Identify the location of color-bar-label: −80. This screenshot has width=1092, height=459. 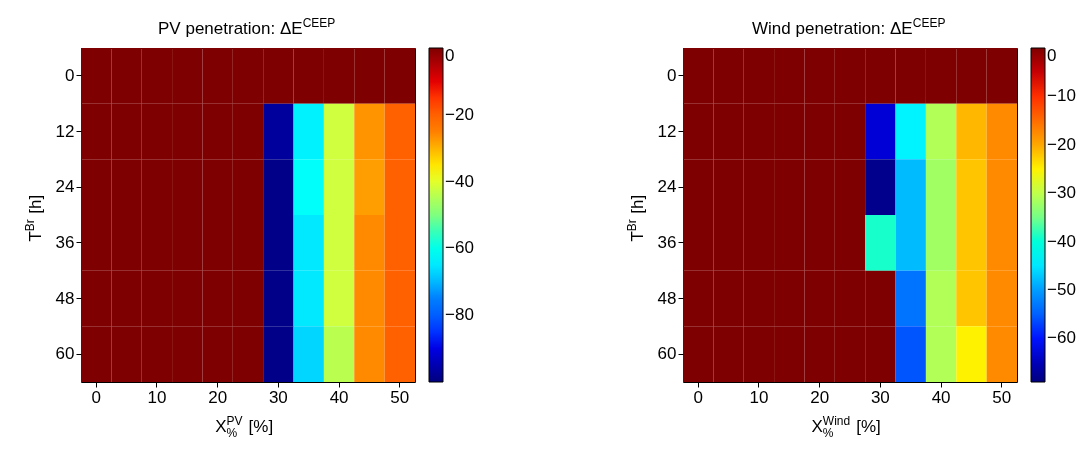
(459, 315).